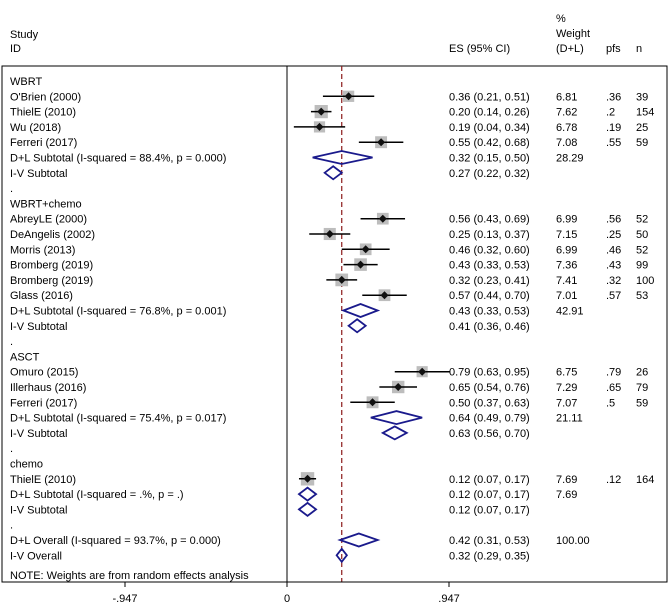 This screenshot has width=669, height=609. What do you see at coordinates (639, 49) in the screenshot?
I see `header-n: n` at bounding box center [639, 49].